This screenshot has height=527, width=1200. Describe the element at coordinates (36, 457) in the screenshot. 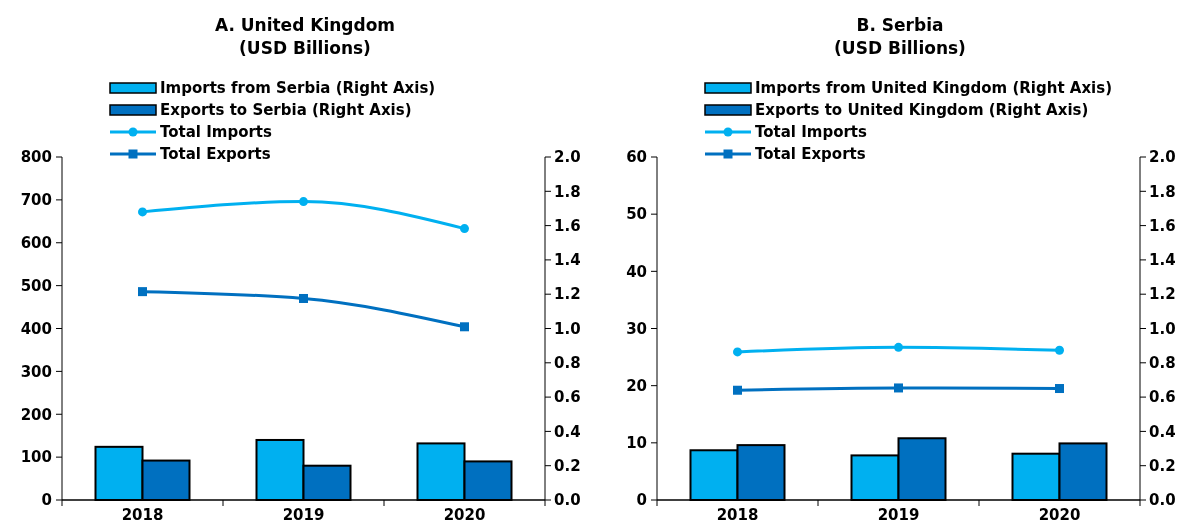

I see `y-tick-label: 100` at that location.